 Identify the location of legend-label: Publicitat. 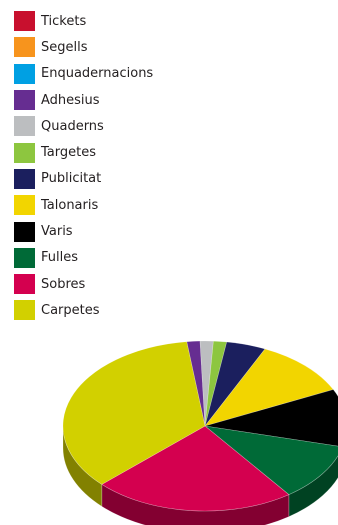
(71, 179).